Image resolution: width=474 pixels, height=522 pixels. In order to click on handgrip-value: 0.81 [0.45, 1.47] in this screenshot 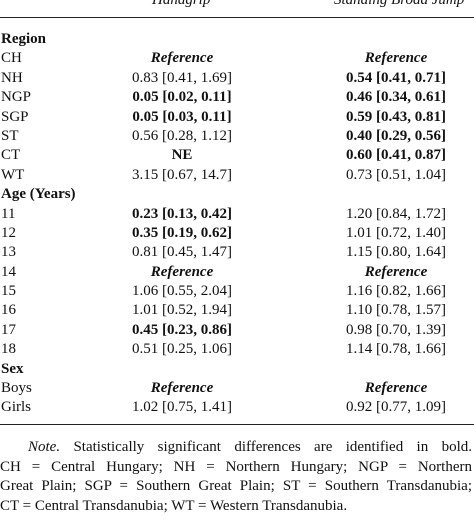, I will do `click(182, 252)`.